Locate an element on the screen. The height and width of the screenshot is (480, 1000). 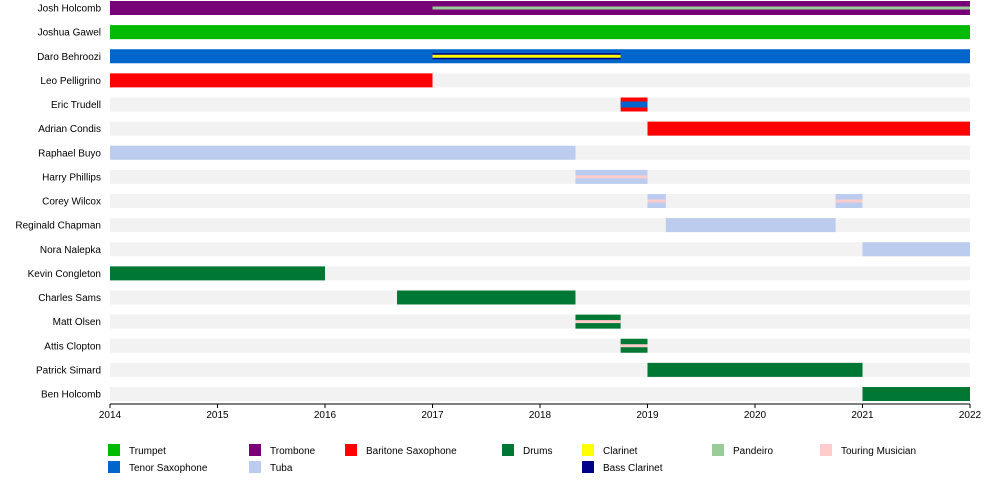
member-label-daro-behroozi: Daro Behroozi is located at coordinates (69, 57).